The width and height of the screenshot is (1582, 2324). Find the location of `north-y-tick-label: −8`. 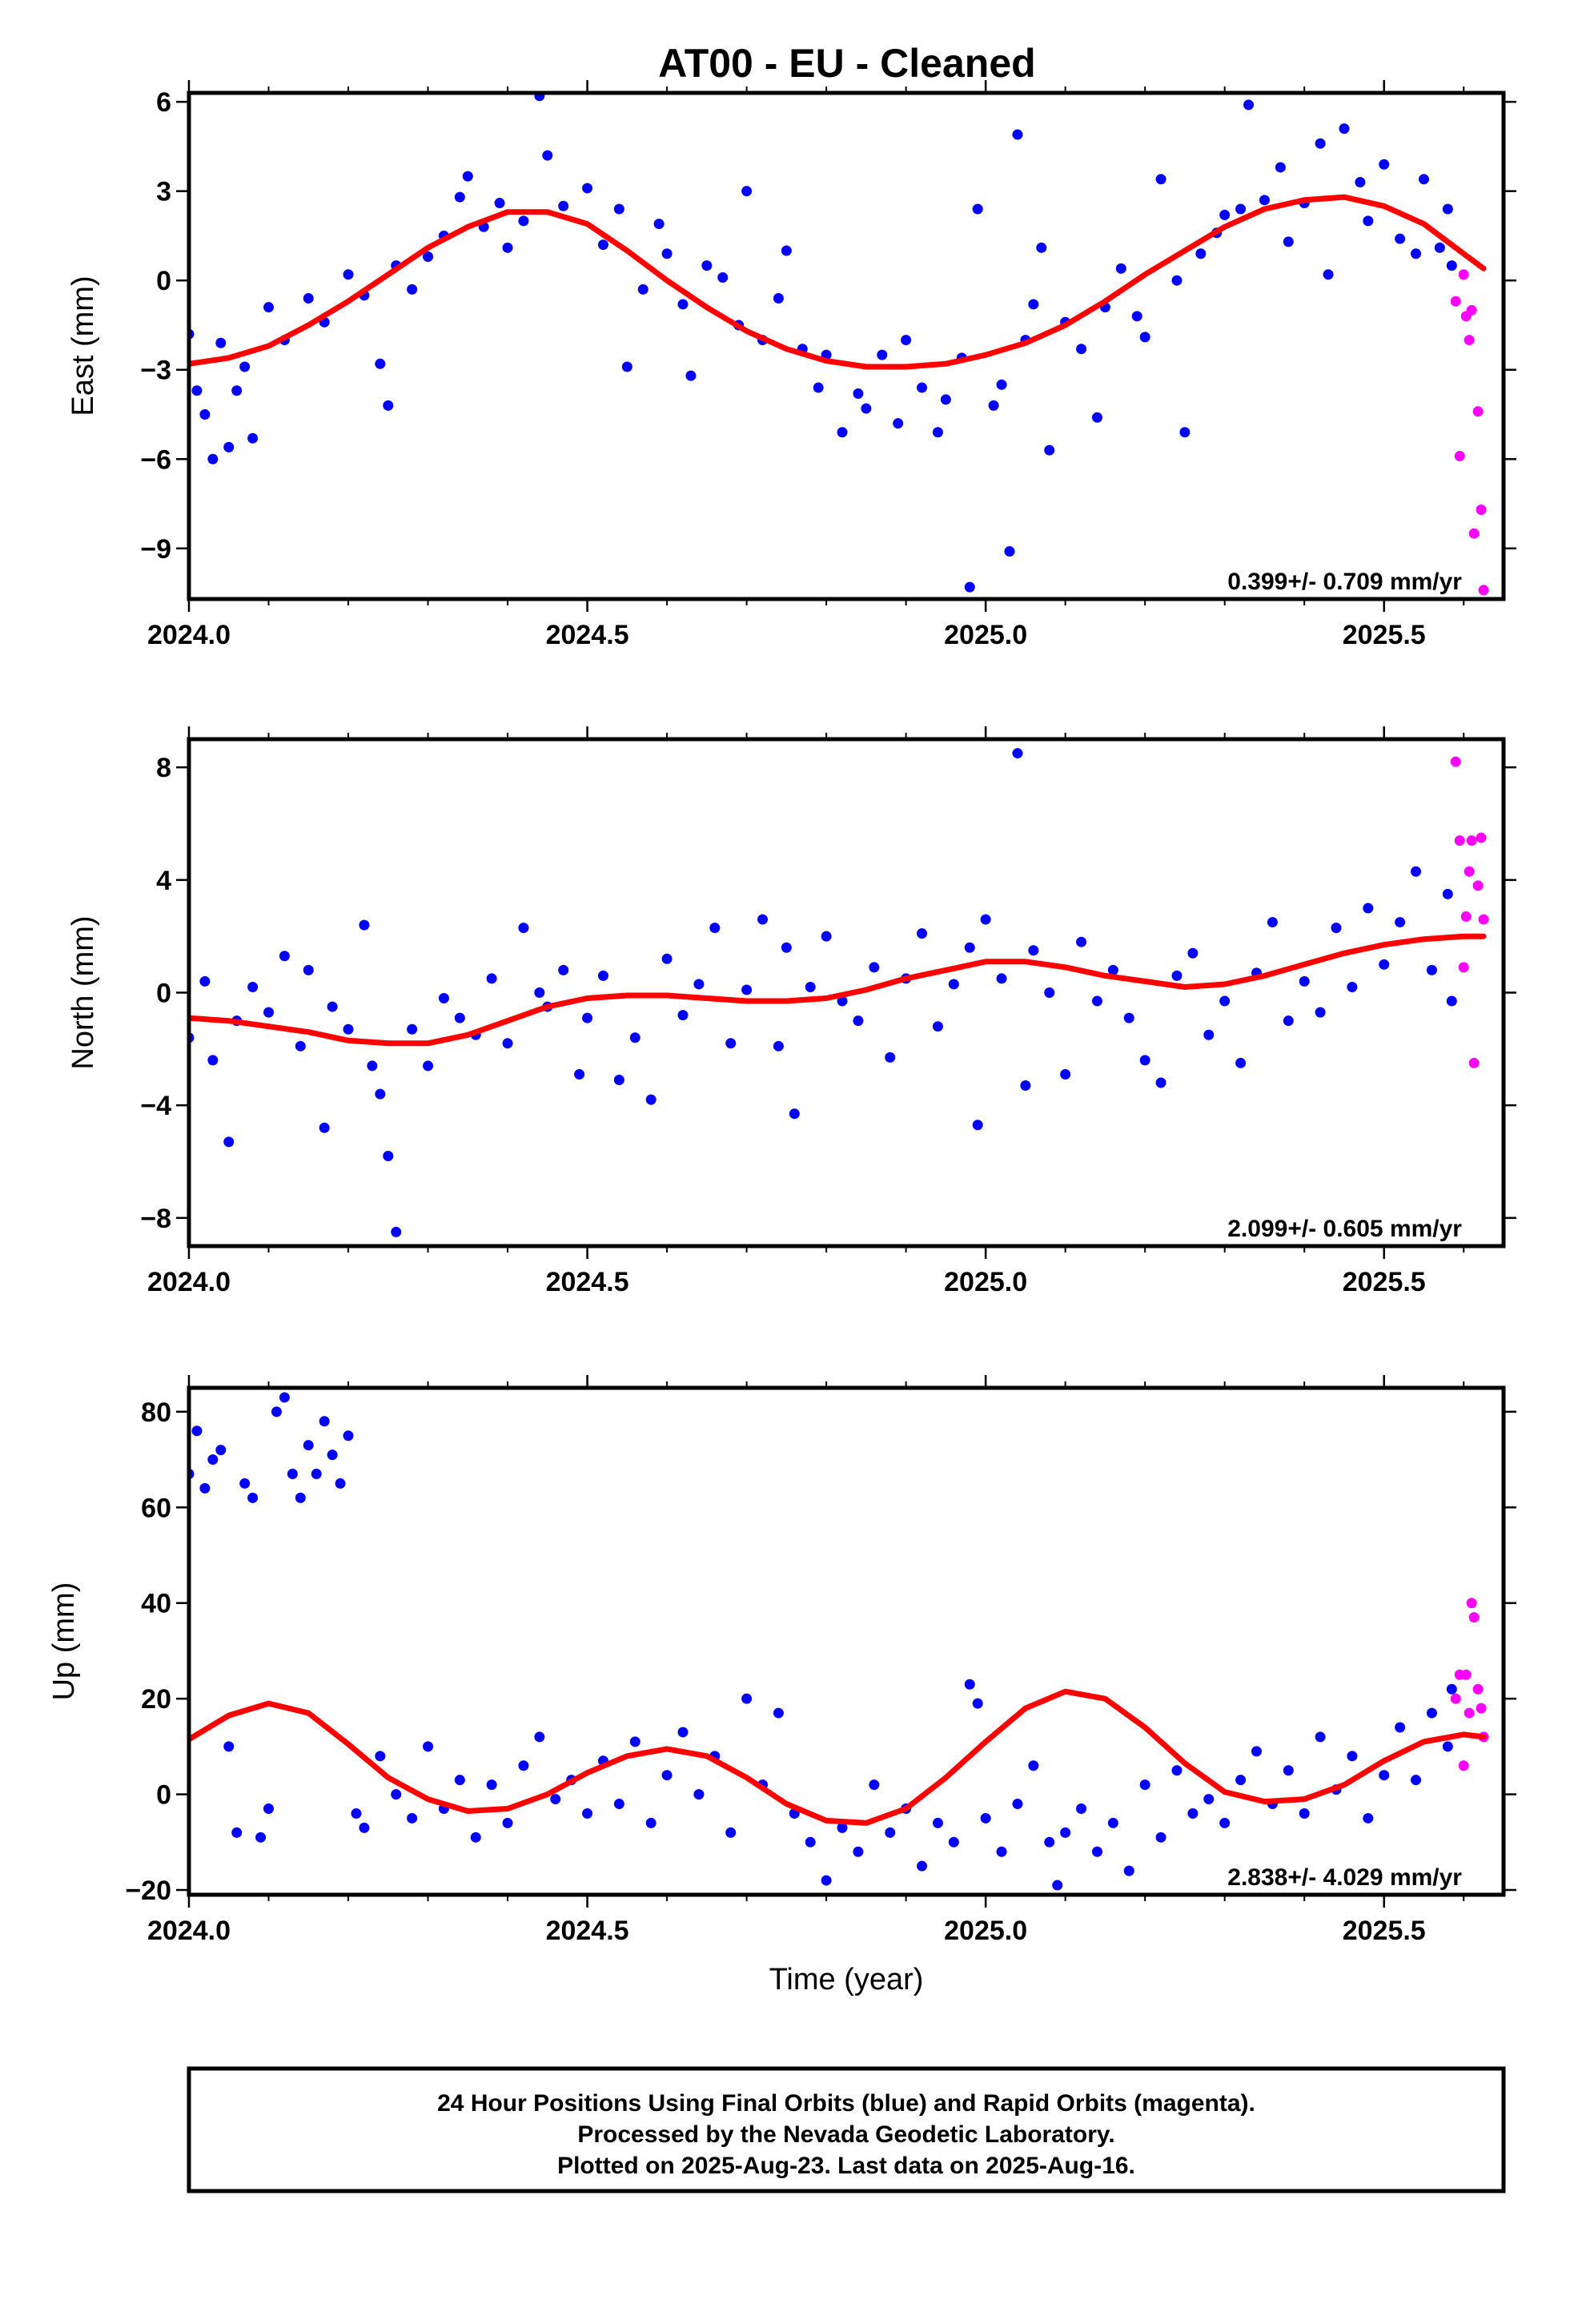

north-y-tick-label: −8 is located at coordinates (155, 1219).